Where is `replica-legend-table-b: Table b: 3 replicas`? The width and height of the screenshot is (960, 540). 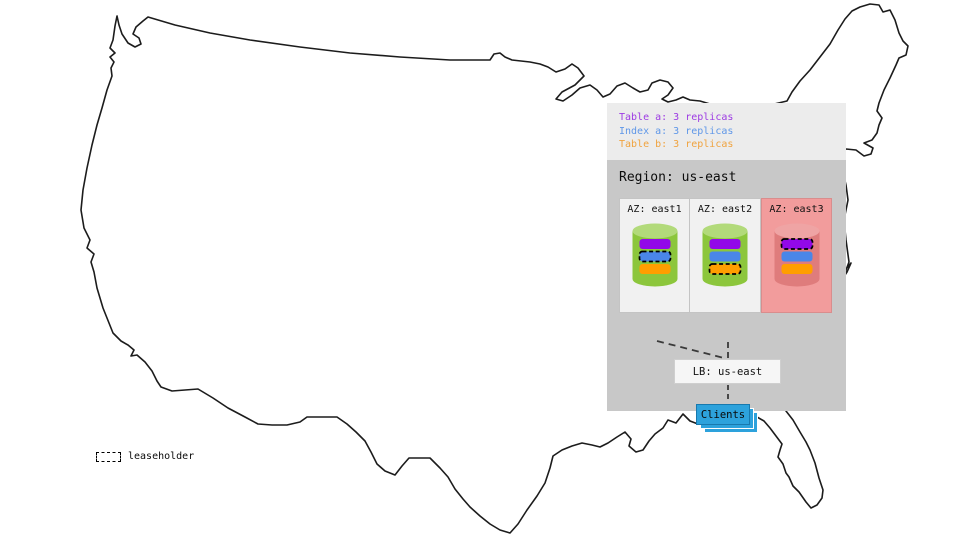 replica-legend-table-b: Table b: 3 replicas is located at coordinates (676, 144).